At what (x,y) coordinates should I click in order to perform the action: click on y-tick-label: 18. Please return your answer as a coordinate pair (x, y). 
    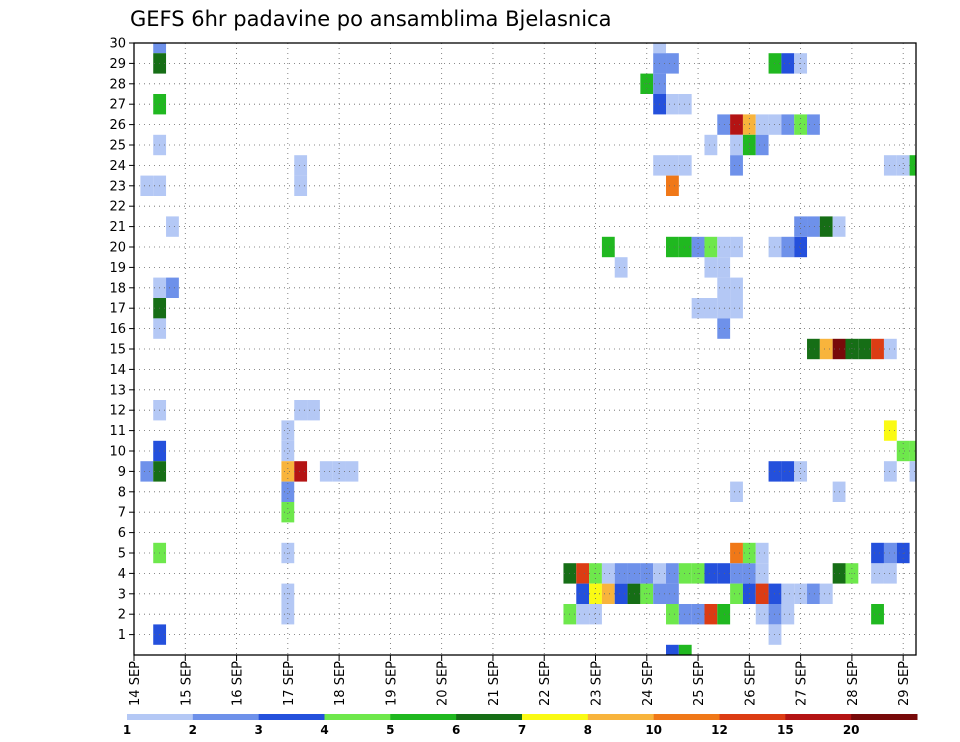
    Looking at the image, I should click on (117, 288).